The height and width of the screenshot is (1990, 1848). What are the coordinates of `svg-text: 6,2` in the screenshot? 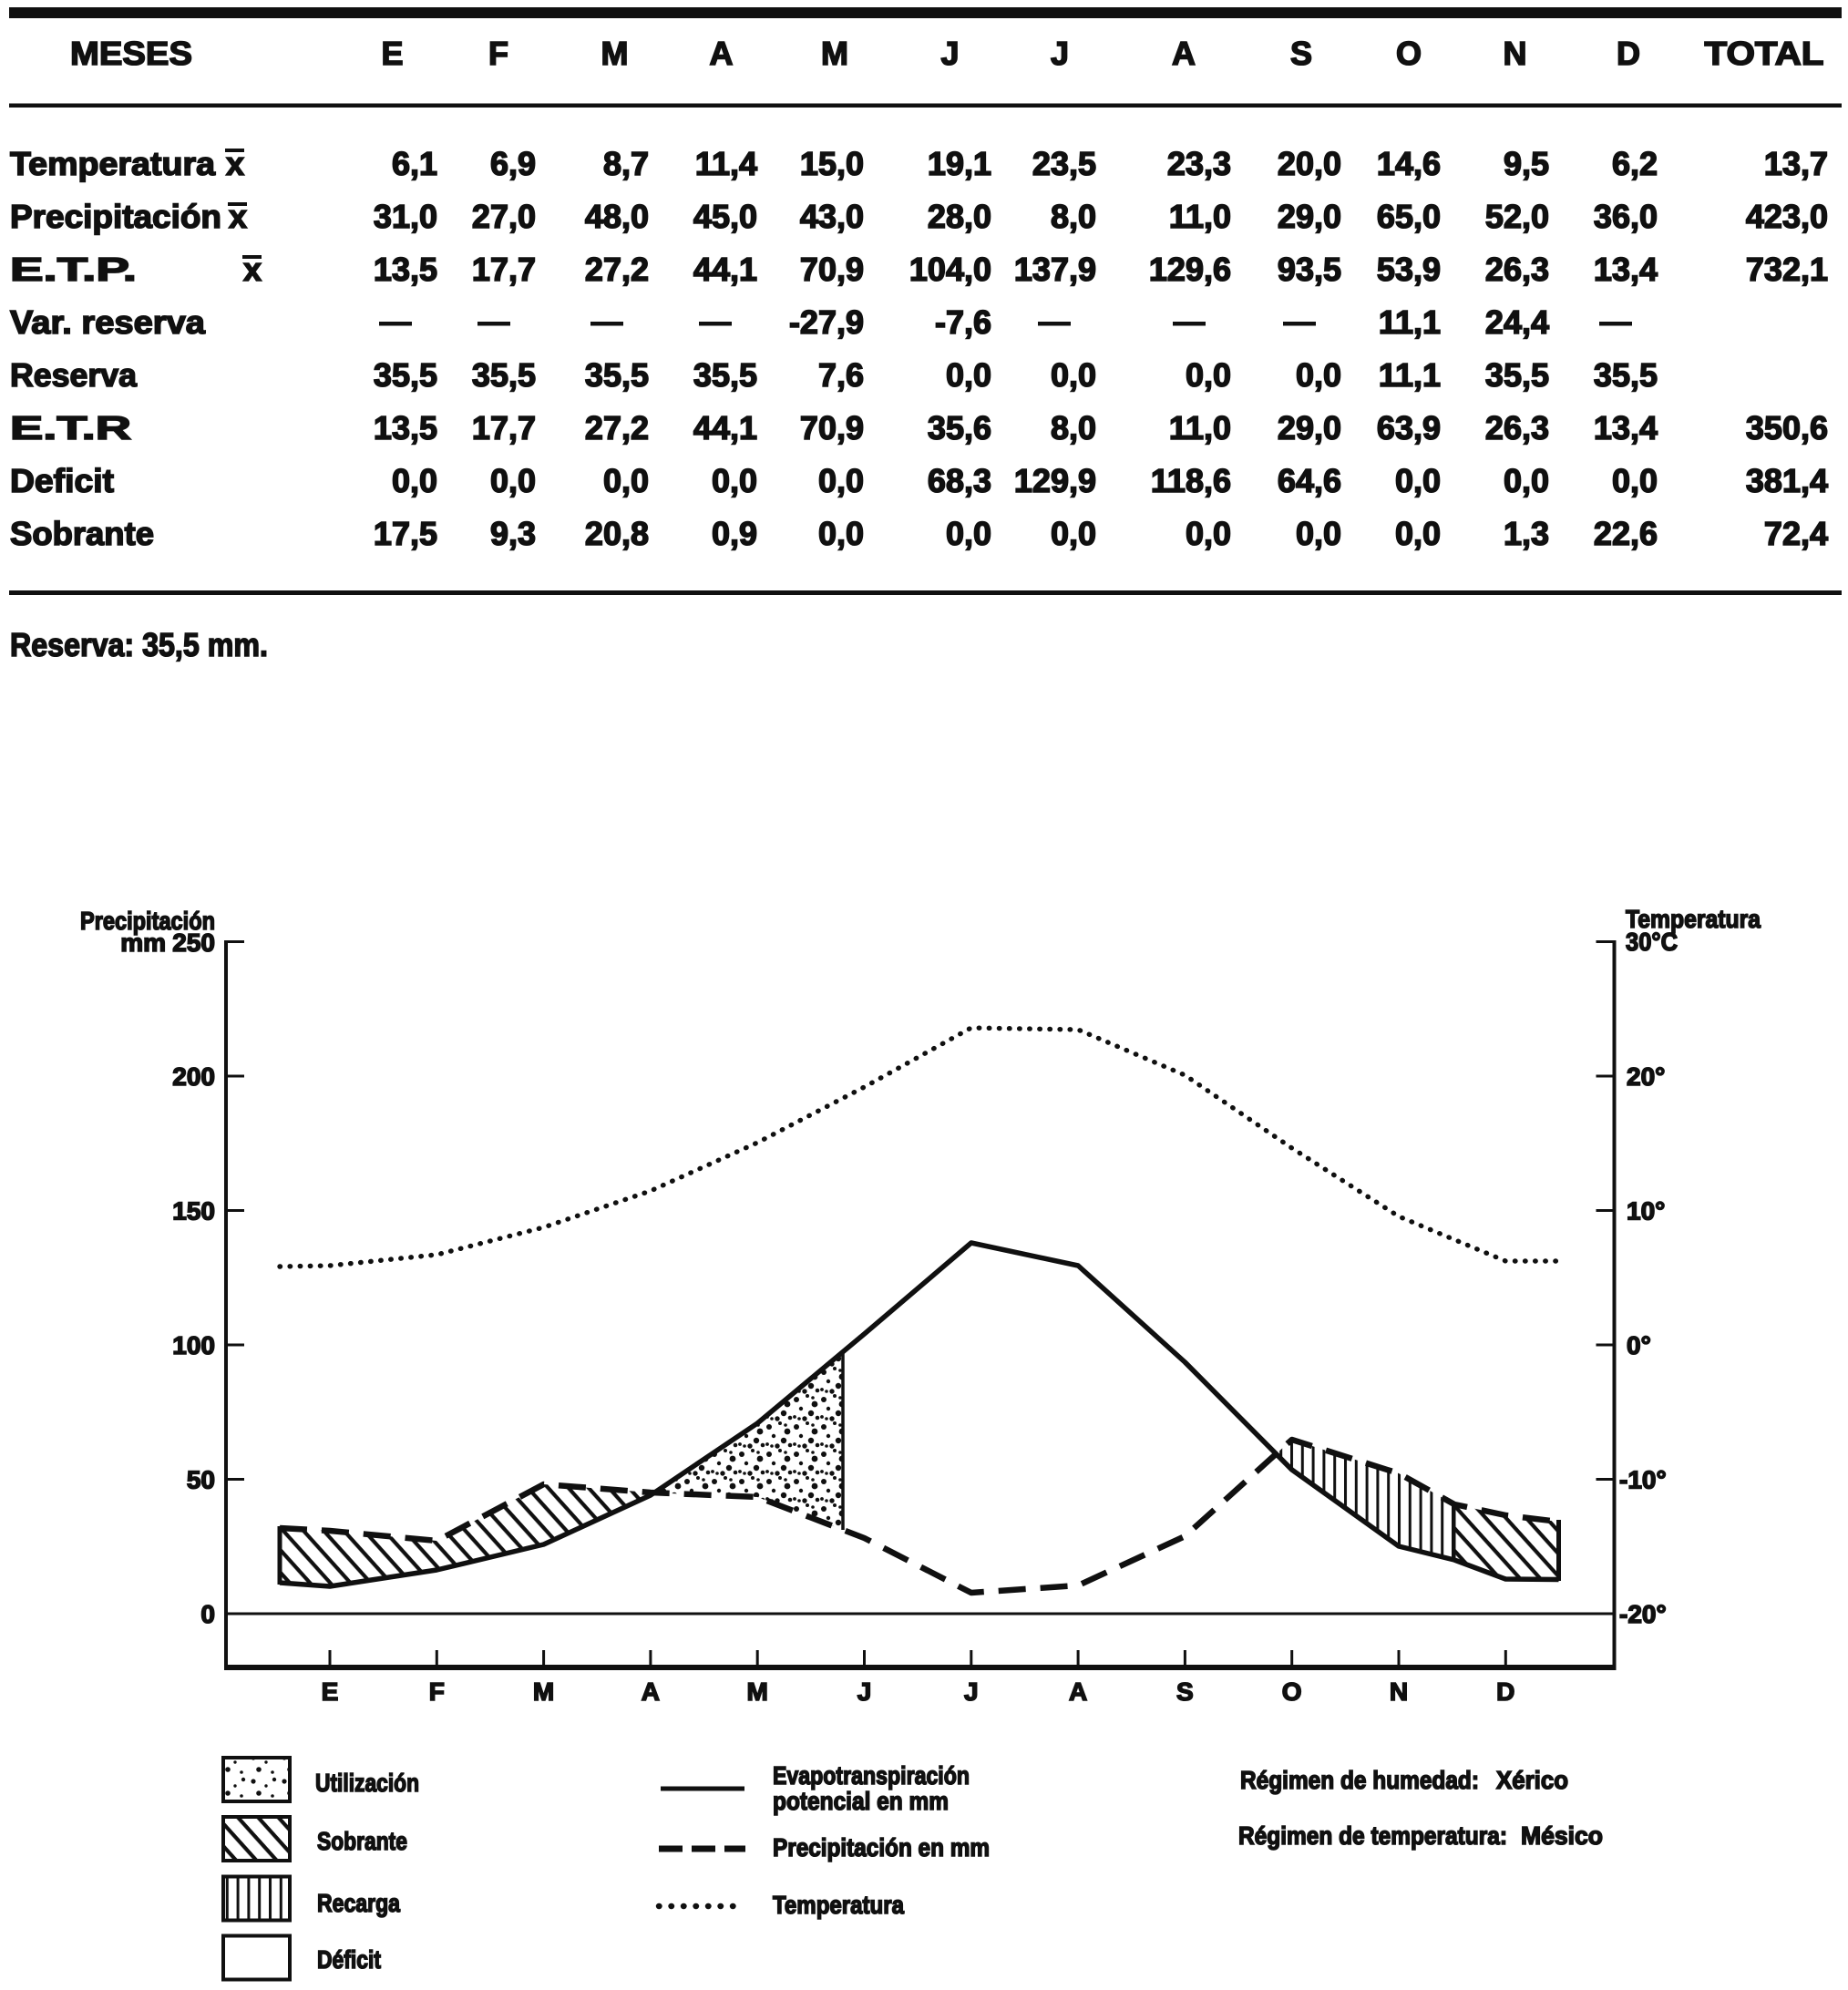 It's located at (1635, 163).